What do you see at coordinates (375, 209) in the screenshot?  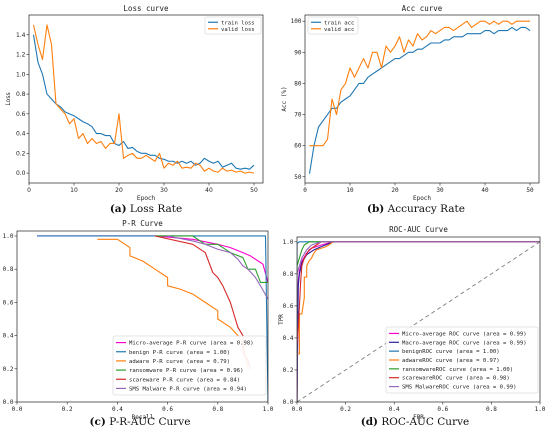 I see `acc-caption-letter: (b)` at bounding box center [375, 209].